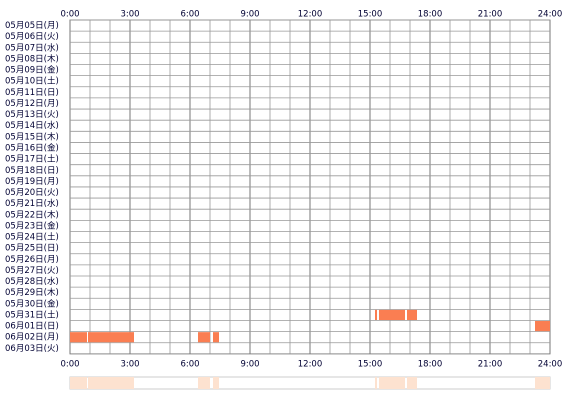 Image resolution: width=570 pixels, height=400 pixels. What do you see at coordinates (32, 147) in the screenshot?
I see `y-tick-label: 05月16日(金)` at bounding box center [32, 147].